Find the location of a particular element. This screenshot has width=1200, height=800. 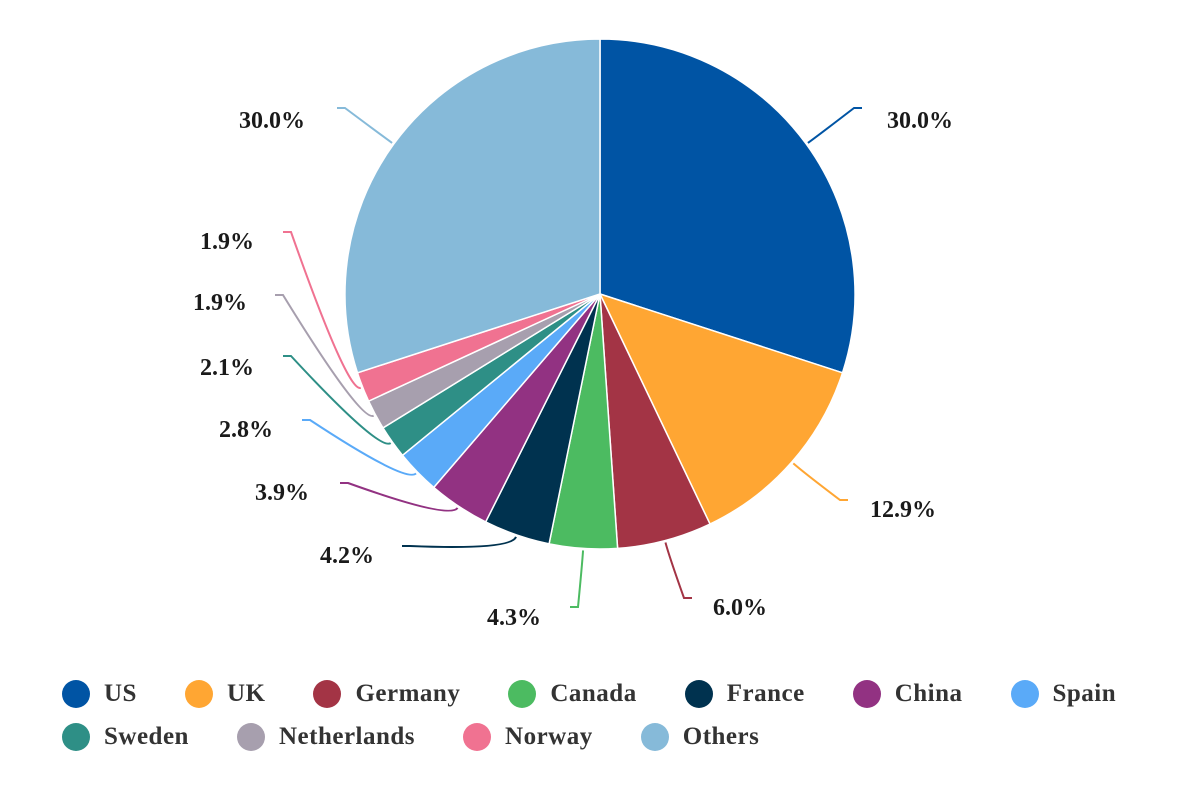

leader-line-netherlands is located at coordinates (325, 355).